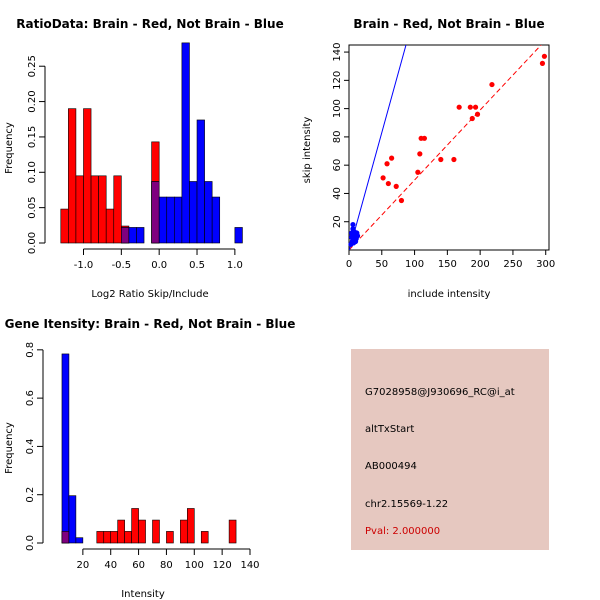  What do you see at coordinates (197, 265) in the screenshot?
I see `ratio-x-tick-label: 0.5` at bounding box center [197, 265].